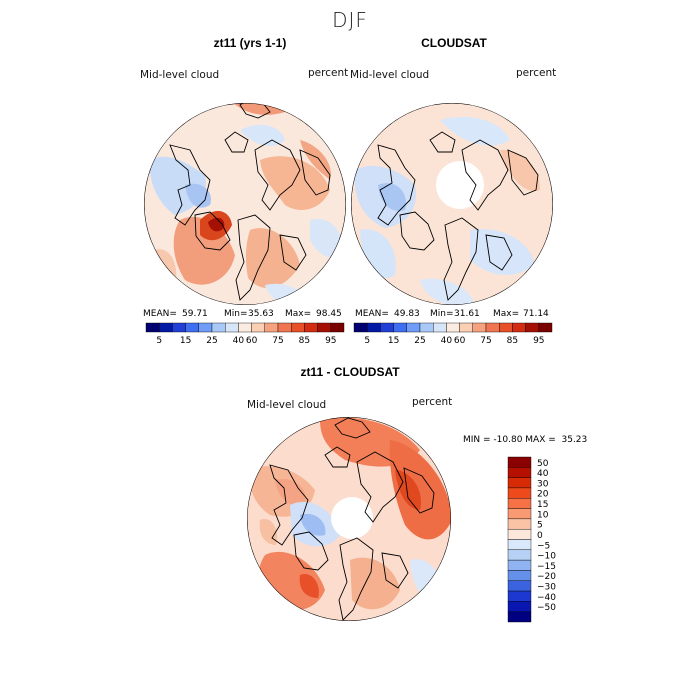  What do you see at coordinates (453, 334) in the screenshot?
I see `panel2-colorbar: 5 15 25 40 60 75 85 95` at bounding box center [453, 334].